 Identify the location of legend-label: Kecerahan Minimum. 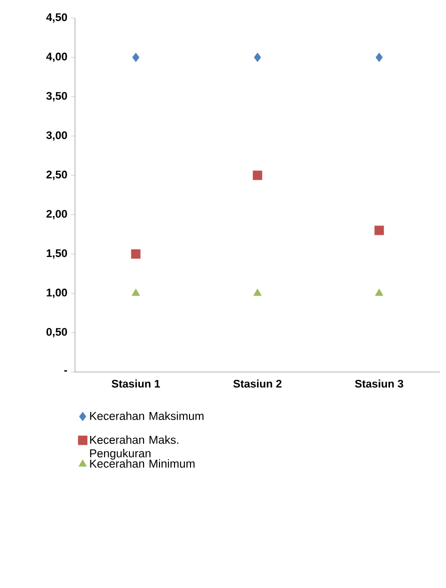
(142, 463).